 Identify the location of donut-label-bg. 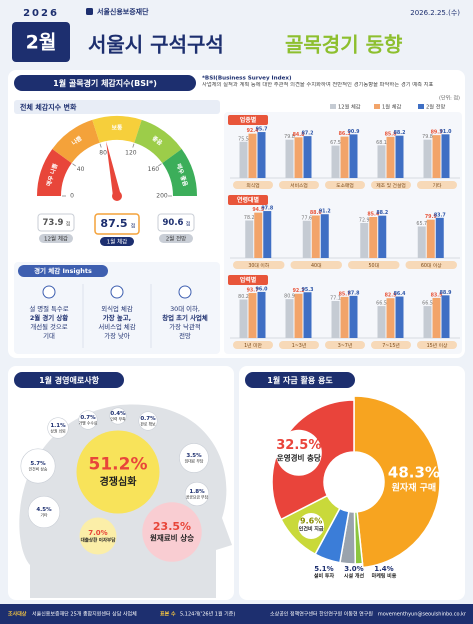
(311, 525).